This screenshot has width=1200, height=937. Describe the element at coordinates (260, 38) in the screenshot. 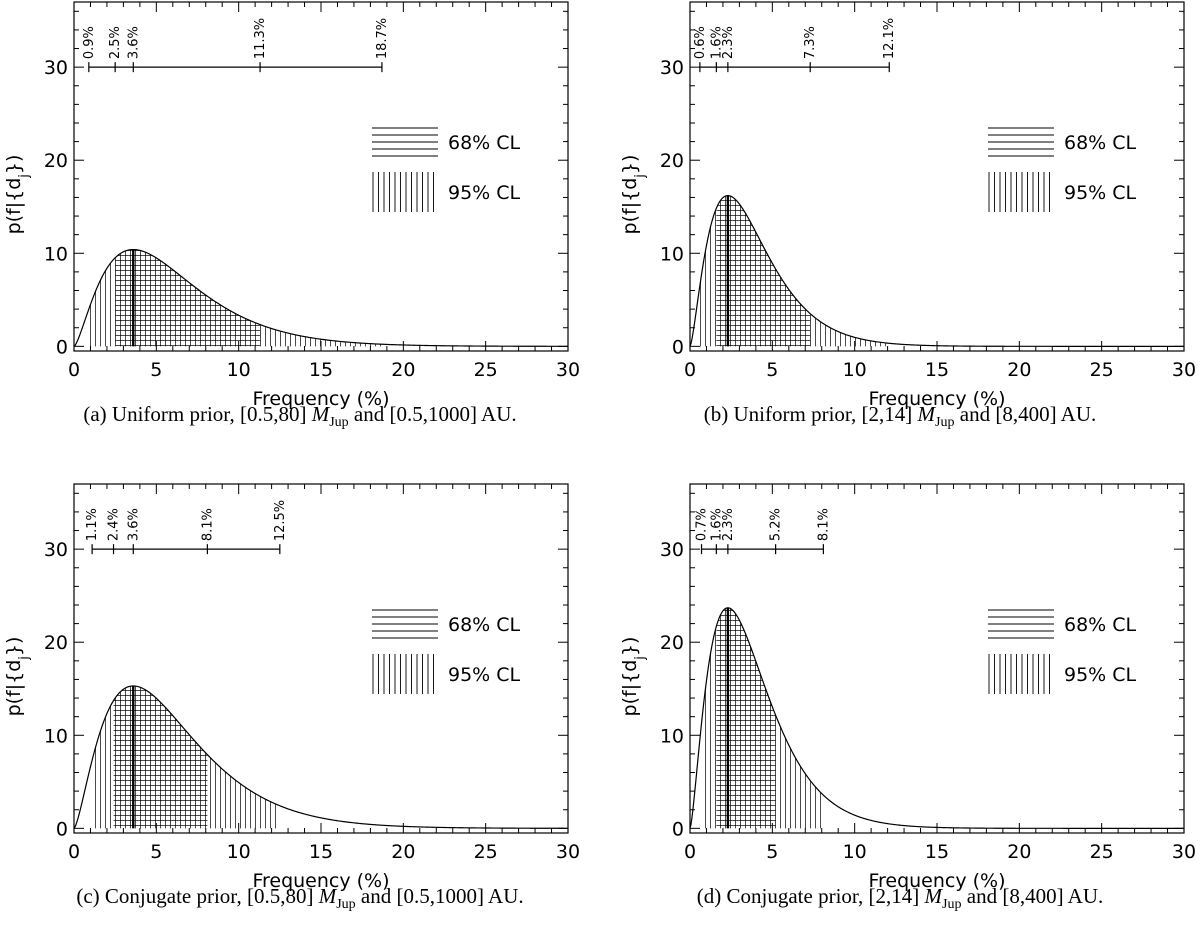

I see `interval-bar-label: 11.3%` at that location.